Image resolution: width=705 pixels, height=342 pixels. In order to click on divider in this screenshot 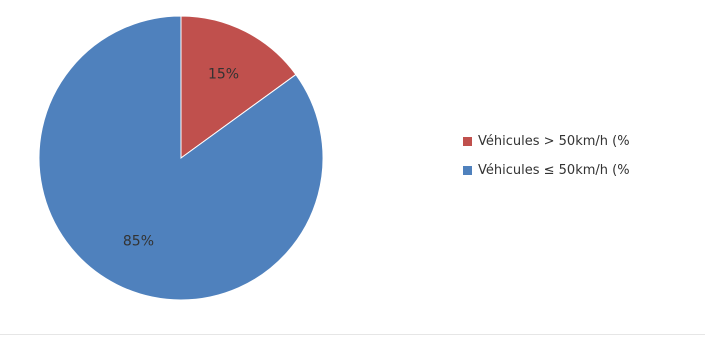, I will do `click(352, 334)`.